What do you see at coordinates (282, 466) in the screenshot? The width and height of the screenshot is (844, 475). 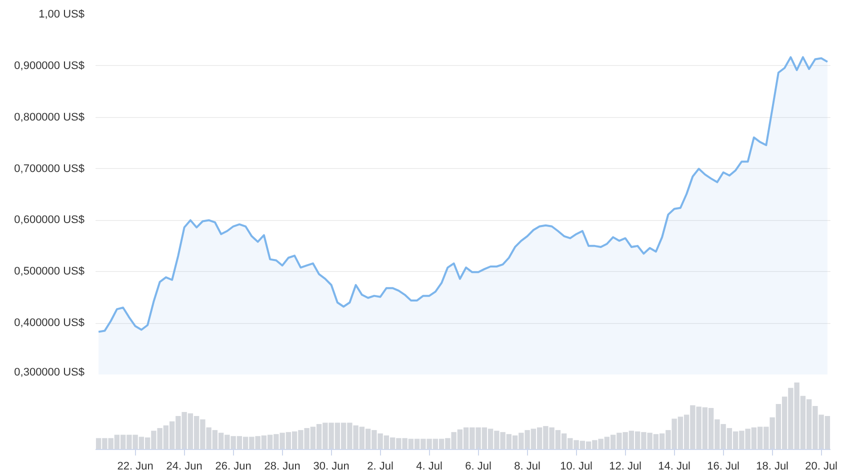 I see `x-tick-label: 28. Jun` at bounding box center [282, 466].